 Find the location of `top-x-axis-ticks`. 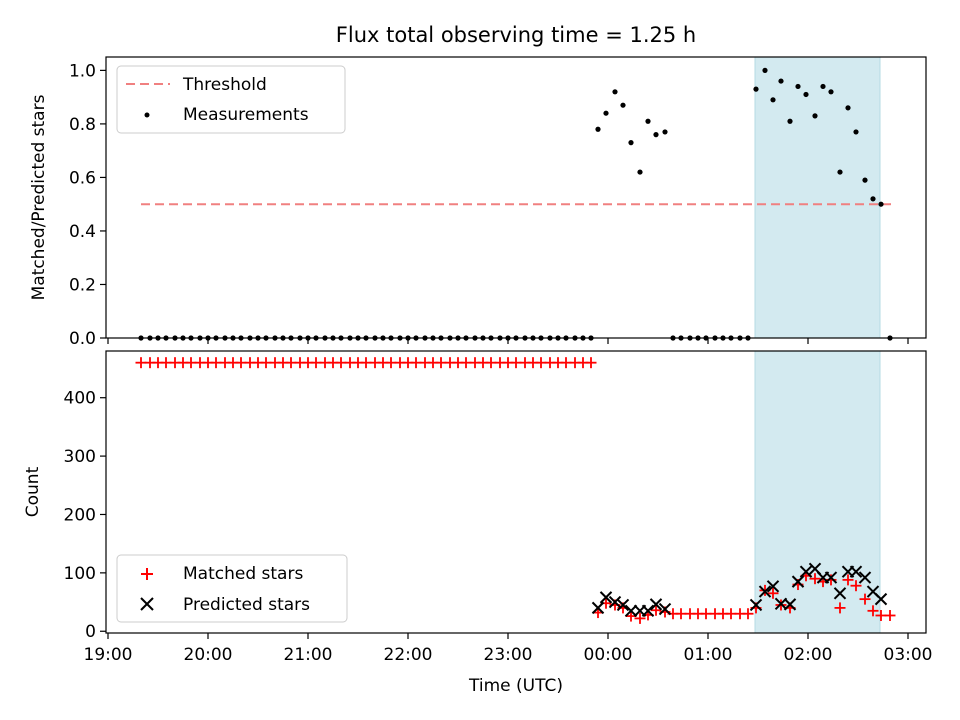

top-x-axis-ticks is located at coordinates (508, 341).